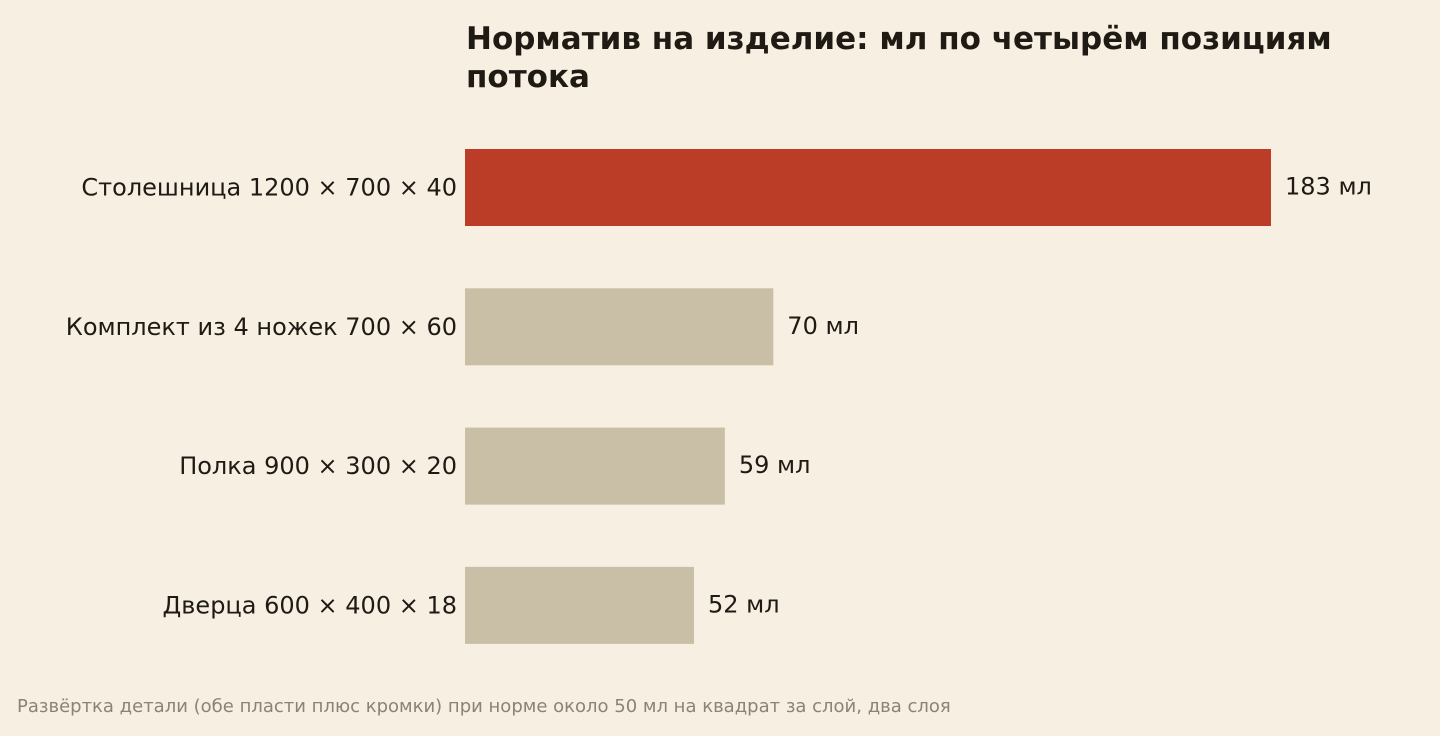 This screenshot has width=1440, height=736. I want to click on value-label-3: 59 мл, so click(775, 465).